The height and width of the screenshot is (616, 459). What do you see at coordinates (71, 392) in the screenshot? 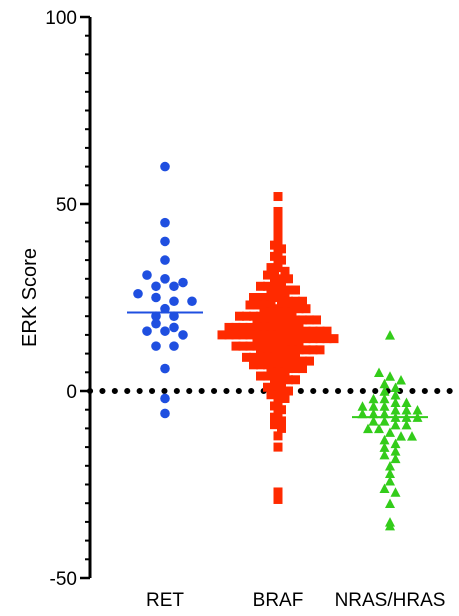
I see `y-tick-label: 0` at bounding box center [71, 392].